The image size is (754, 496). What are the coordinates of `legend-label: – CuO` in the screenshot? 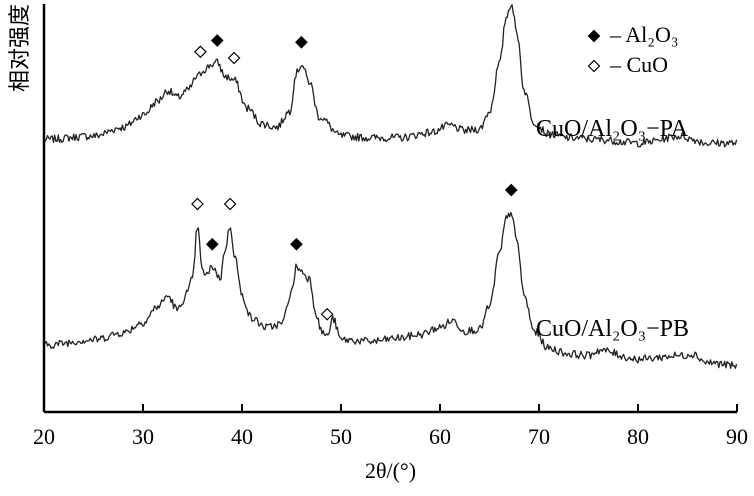 It's located at (638, 64).